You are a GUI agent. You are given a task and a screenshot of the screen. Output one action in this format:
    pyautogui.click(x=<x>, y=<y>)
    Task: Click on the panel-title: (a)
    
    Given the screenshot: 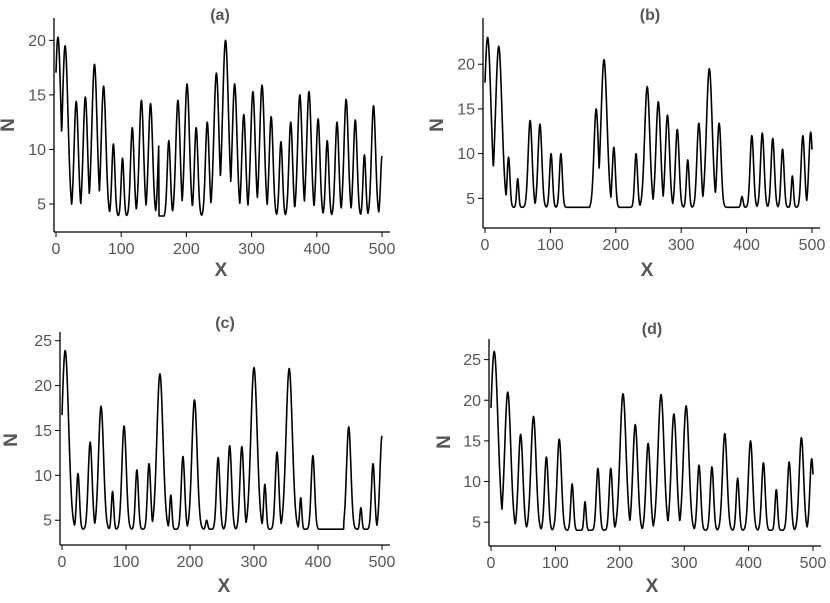 What is the action you would take?
    pyautogui.click(x=220, y=15)
    